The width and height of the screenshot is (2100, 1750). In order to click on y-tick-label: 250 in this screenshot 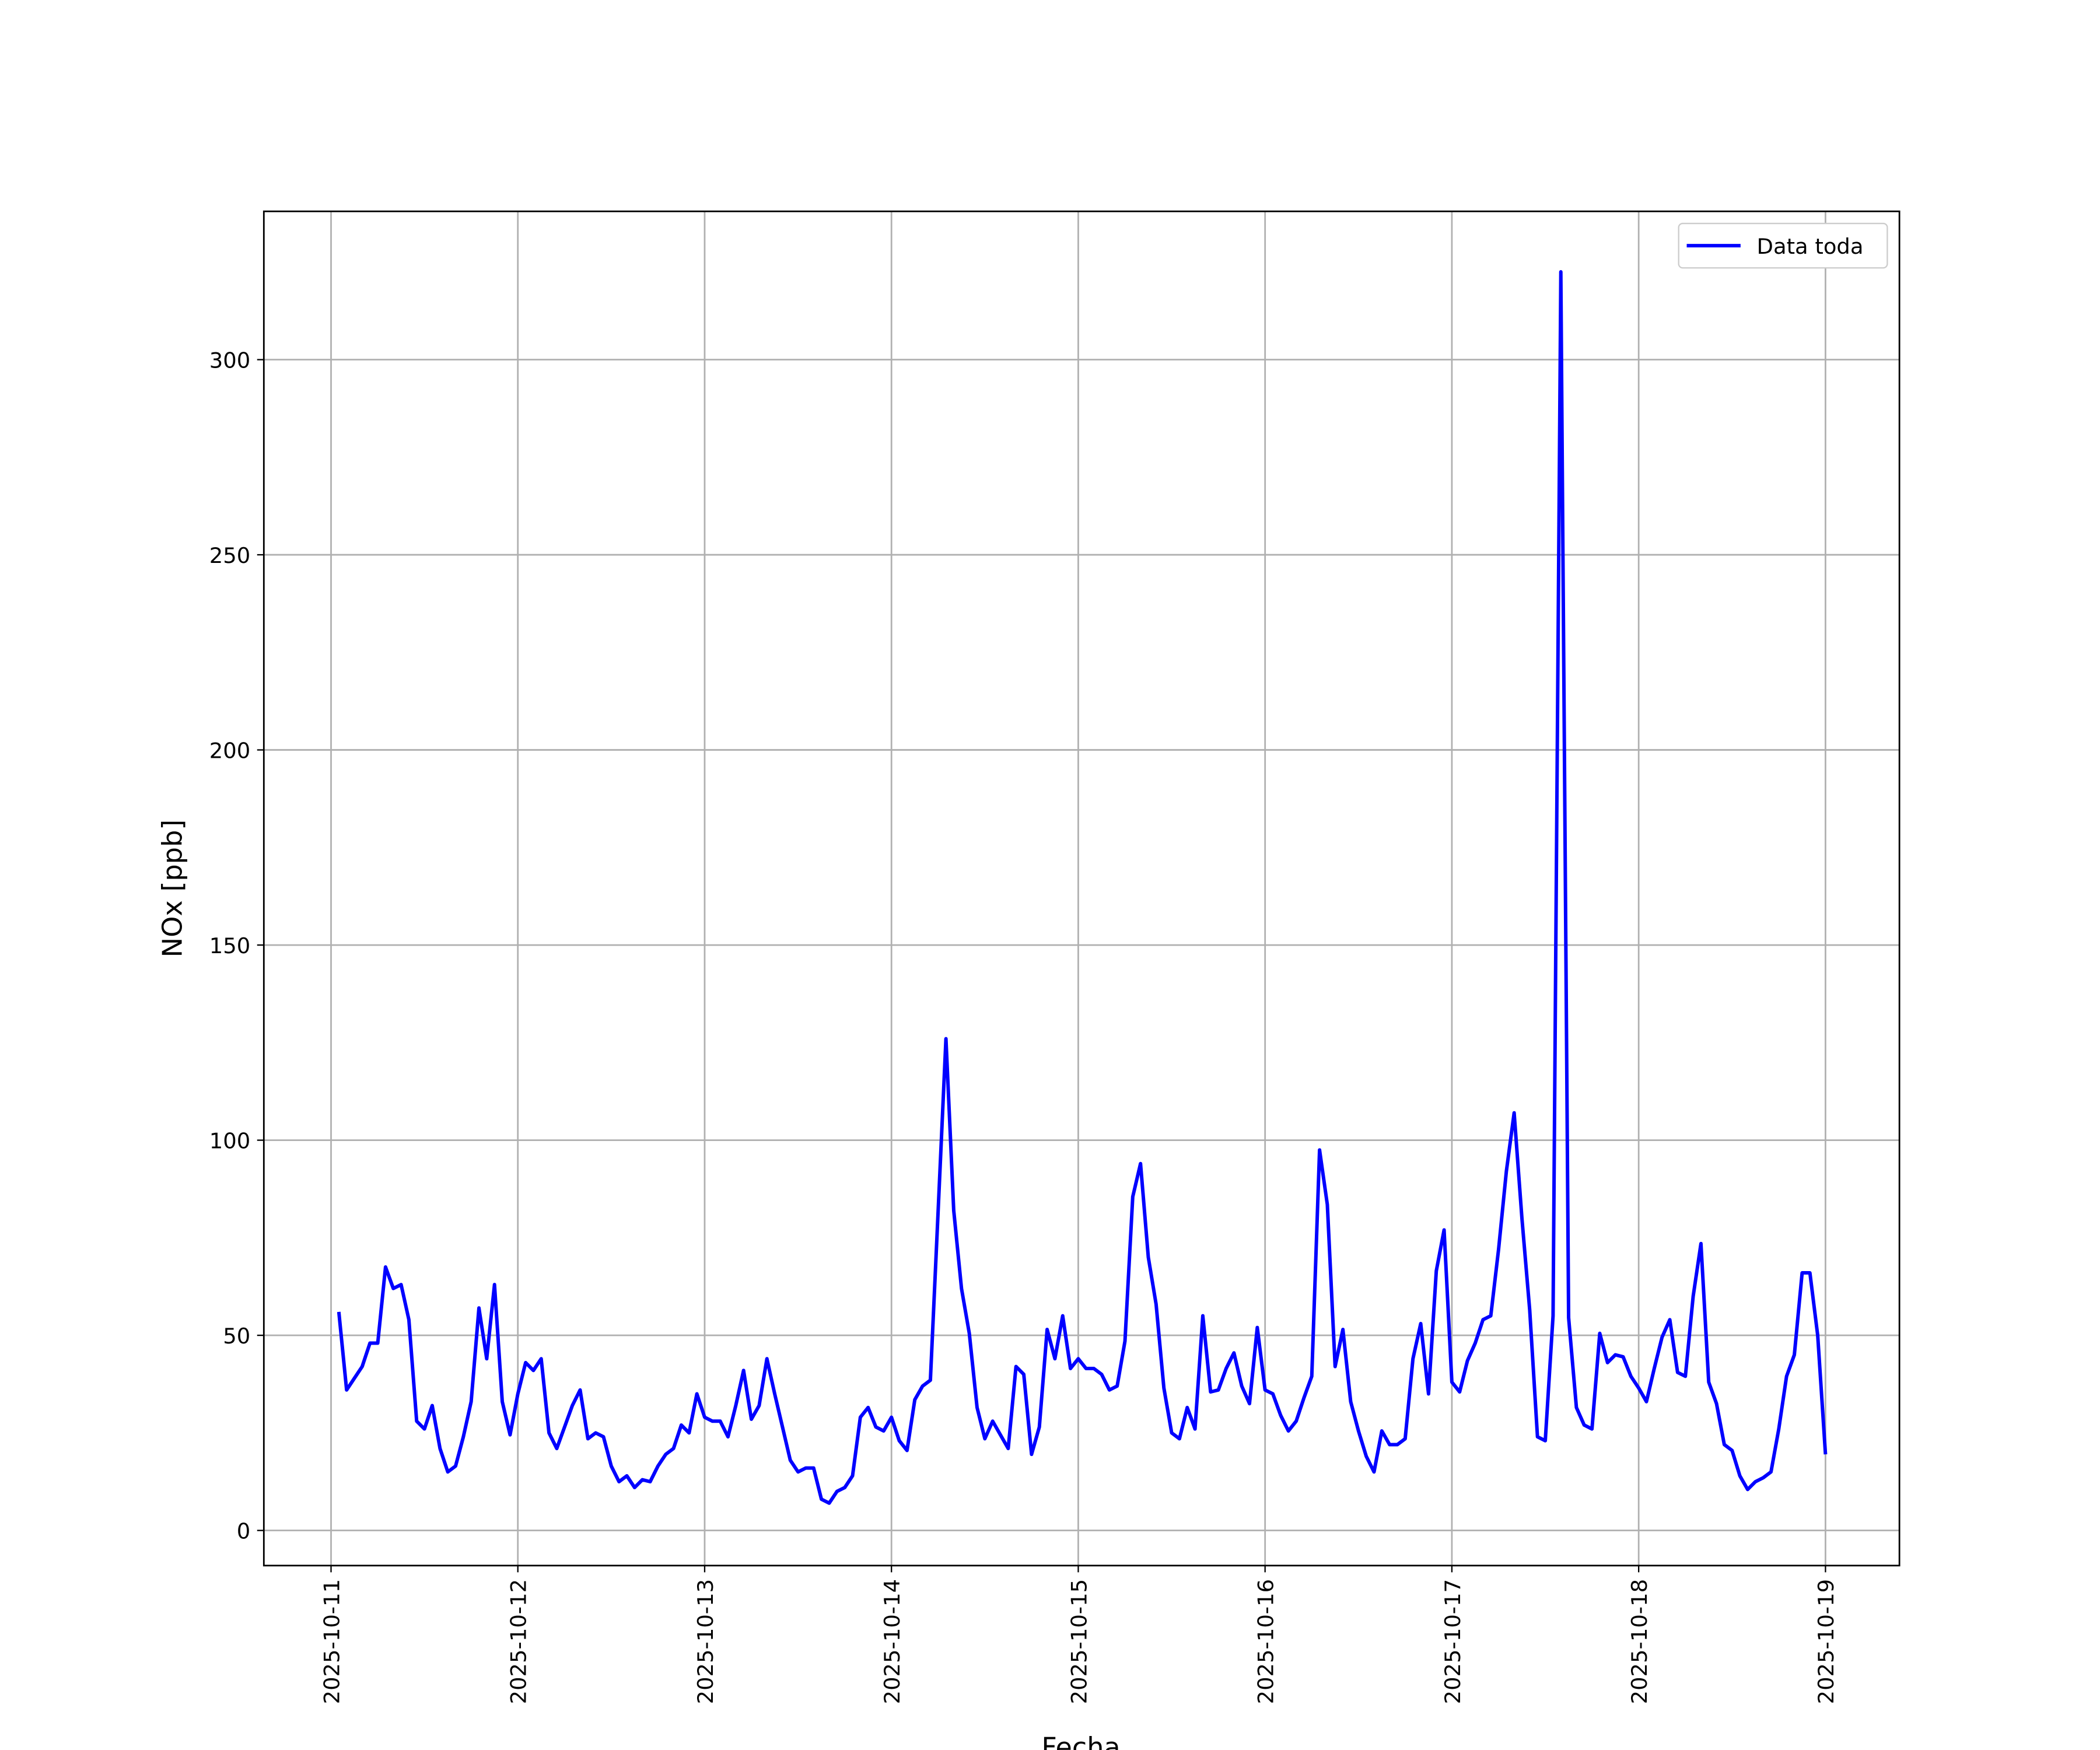, I will do `click(229, 555)`.